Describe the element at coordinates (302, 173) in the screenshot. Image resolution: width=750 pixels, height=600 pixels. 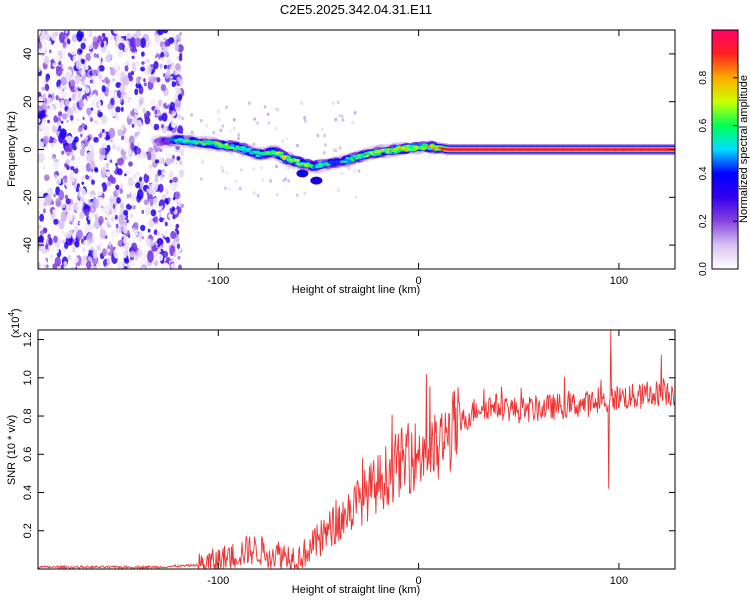
I see `ridge-blob-core` at that location.